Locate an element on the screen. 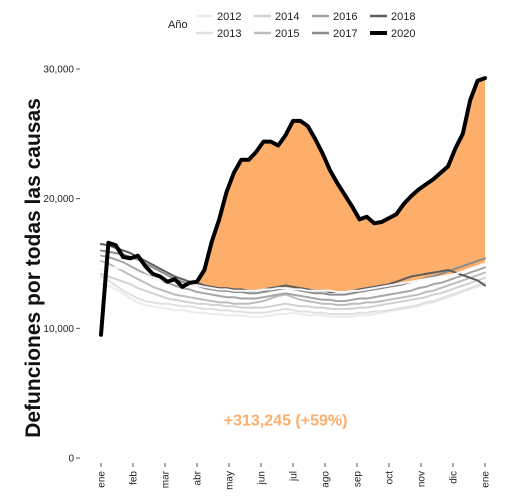 This screenshot has height=502, width=525. legend-label-2014: 2014 is located at coordinates (287, 17).